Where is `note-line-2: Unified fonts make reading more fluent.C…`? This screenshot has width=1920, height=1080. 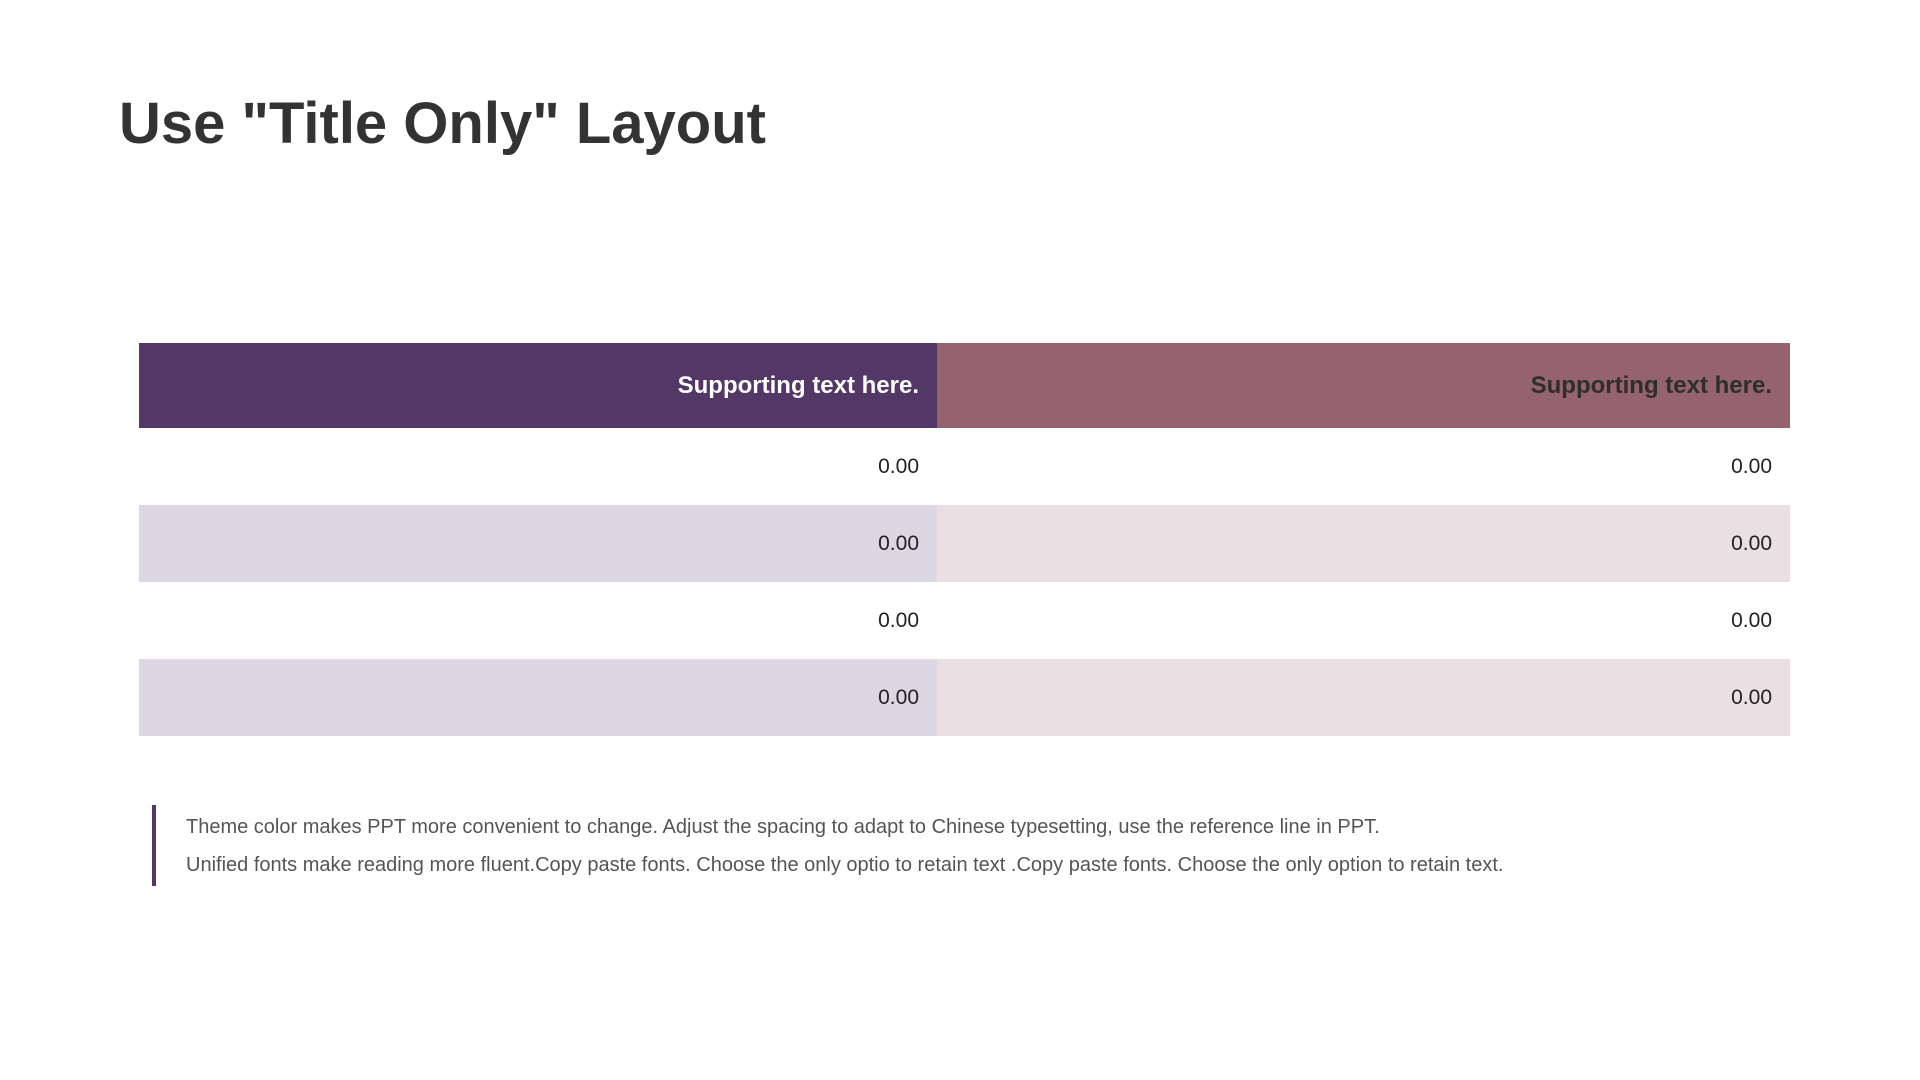
note-line-2: Unified fonts make reading more fluent.C… is located at coordinates (845, 864).